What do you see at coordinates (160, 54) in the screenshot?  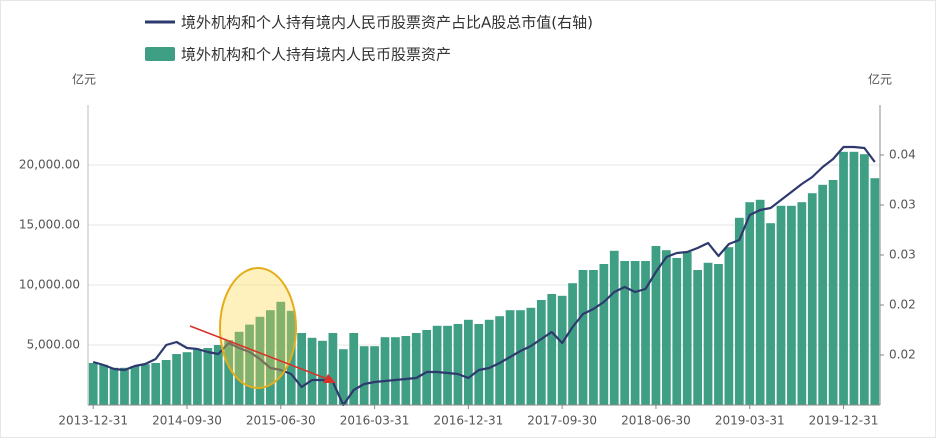 I see `legend-bar-icon` at bounding box center [160, 54].